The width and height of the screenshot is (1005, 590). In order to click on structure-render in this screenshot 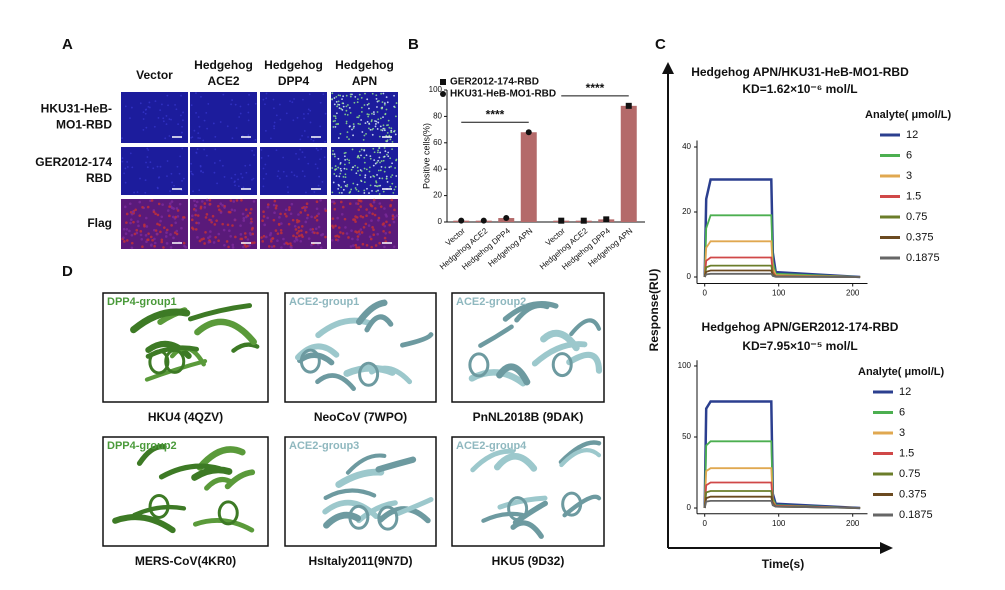, I will do `click(184, 488)`.